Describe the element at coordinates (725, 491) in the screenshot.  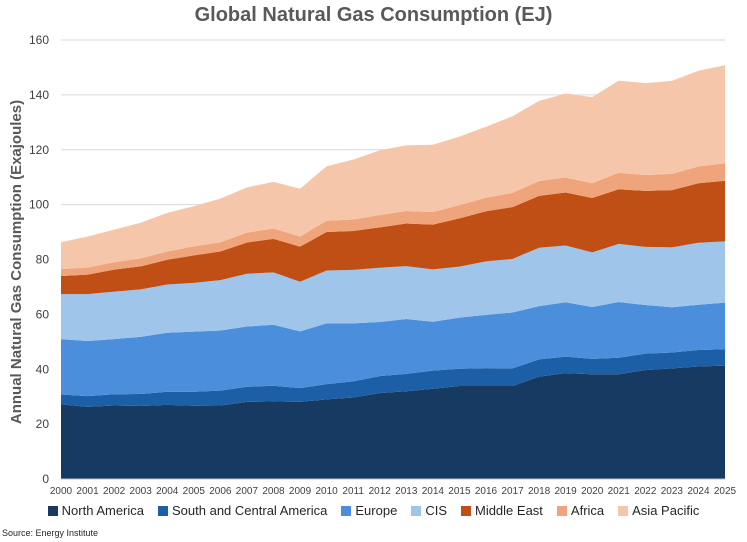
I see `x-tick-label: 2025` at that location.